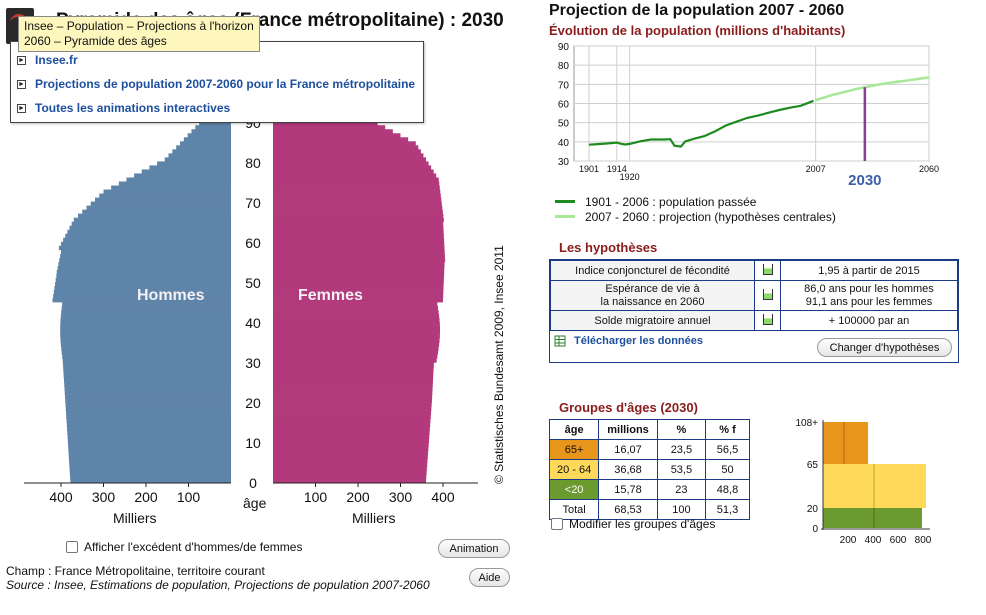 The width and height of the screenshot is (986, 615). I want to click on age-tick-label: 70, so click(253, 203).